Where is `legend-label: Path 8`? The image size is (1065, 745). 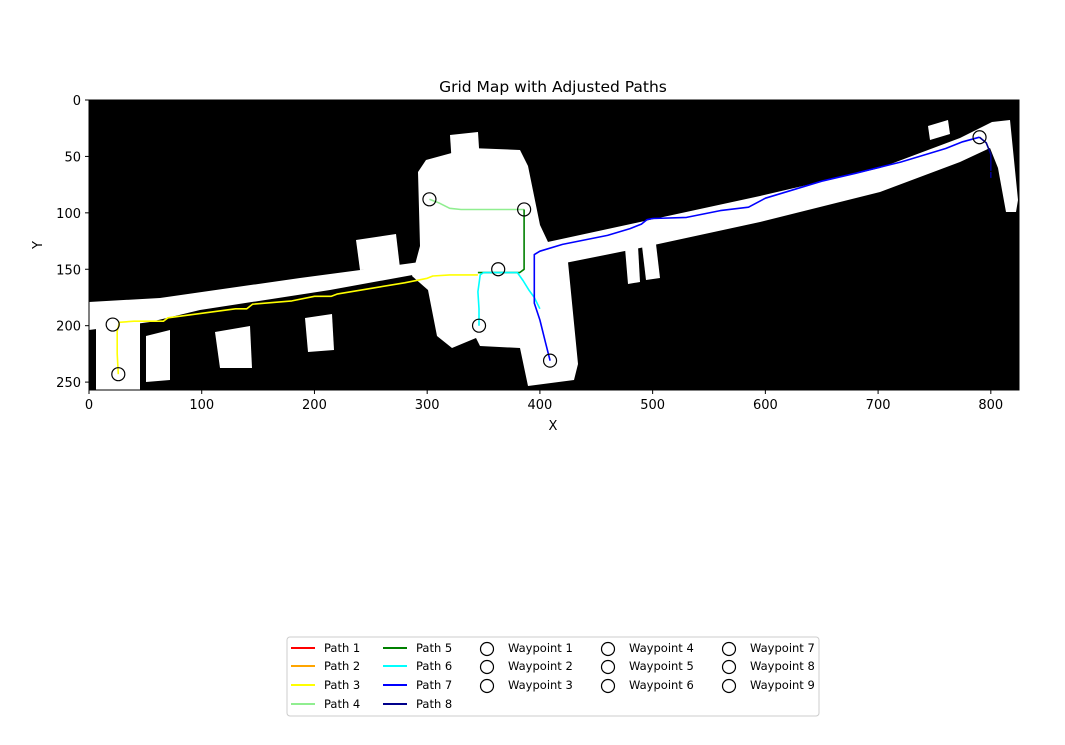
legend-label: Path 8 is located at coordinates (434, 704).